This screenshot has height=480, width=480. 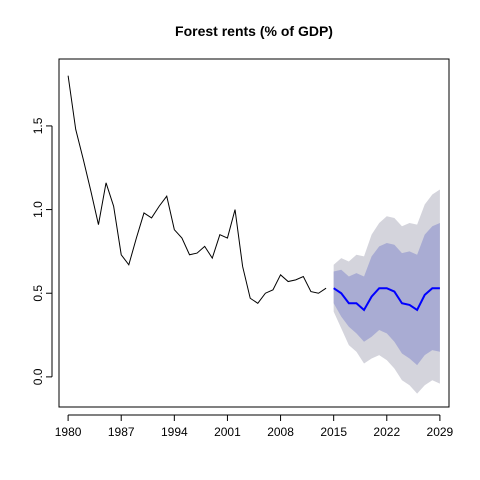 I want to click on x-tick-label: 2001, so click(x=227, y=432).